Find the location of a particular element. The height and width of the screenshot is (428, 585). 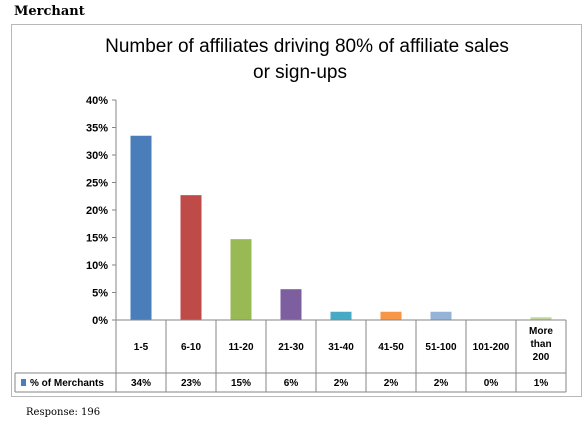

data-value-label: 23% is located at coordinates (191, 383).